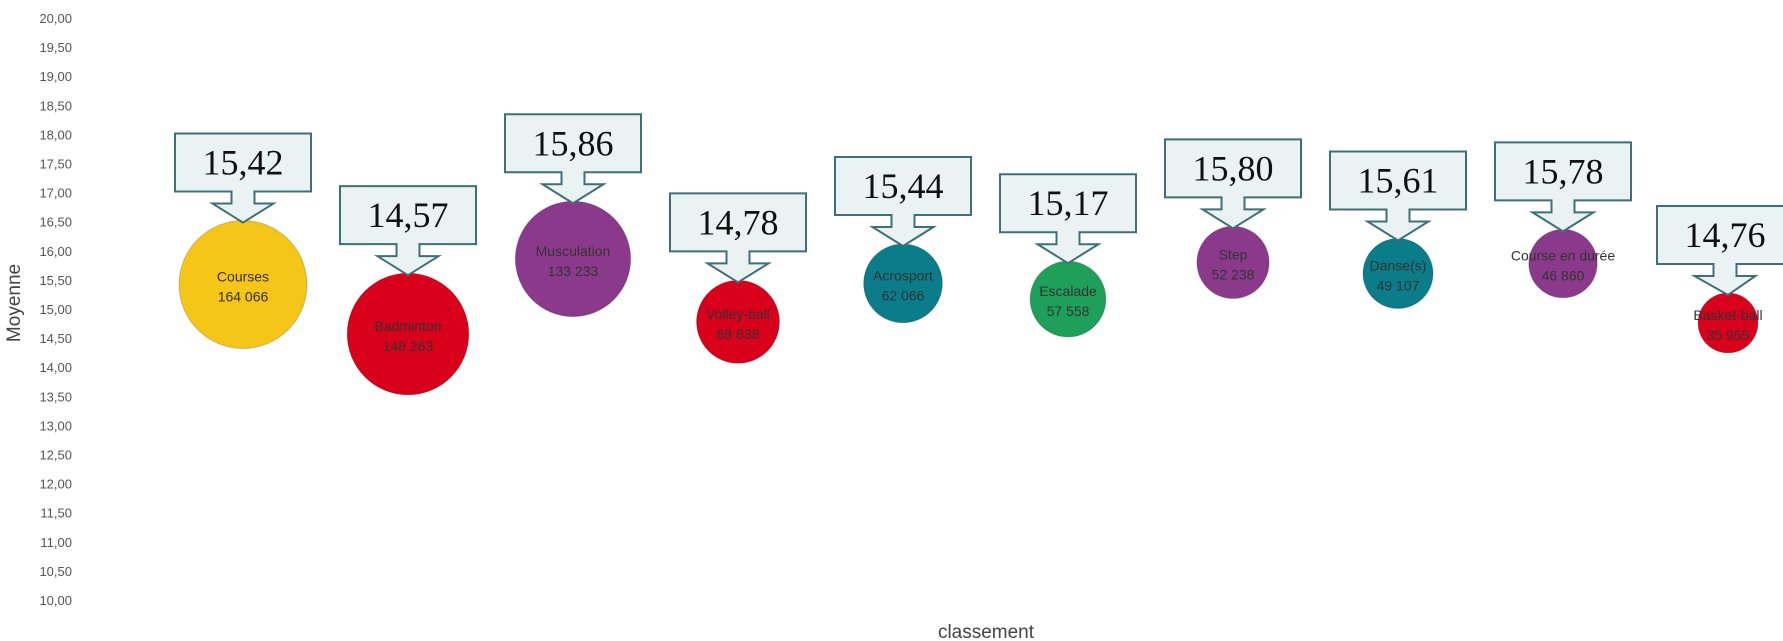 The width and height of the screenshot is (1783, 641). Describe the element at coordinates (408, 215) in the screenshot. I see `callout-value-label: 14,57` at that location.